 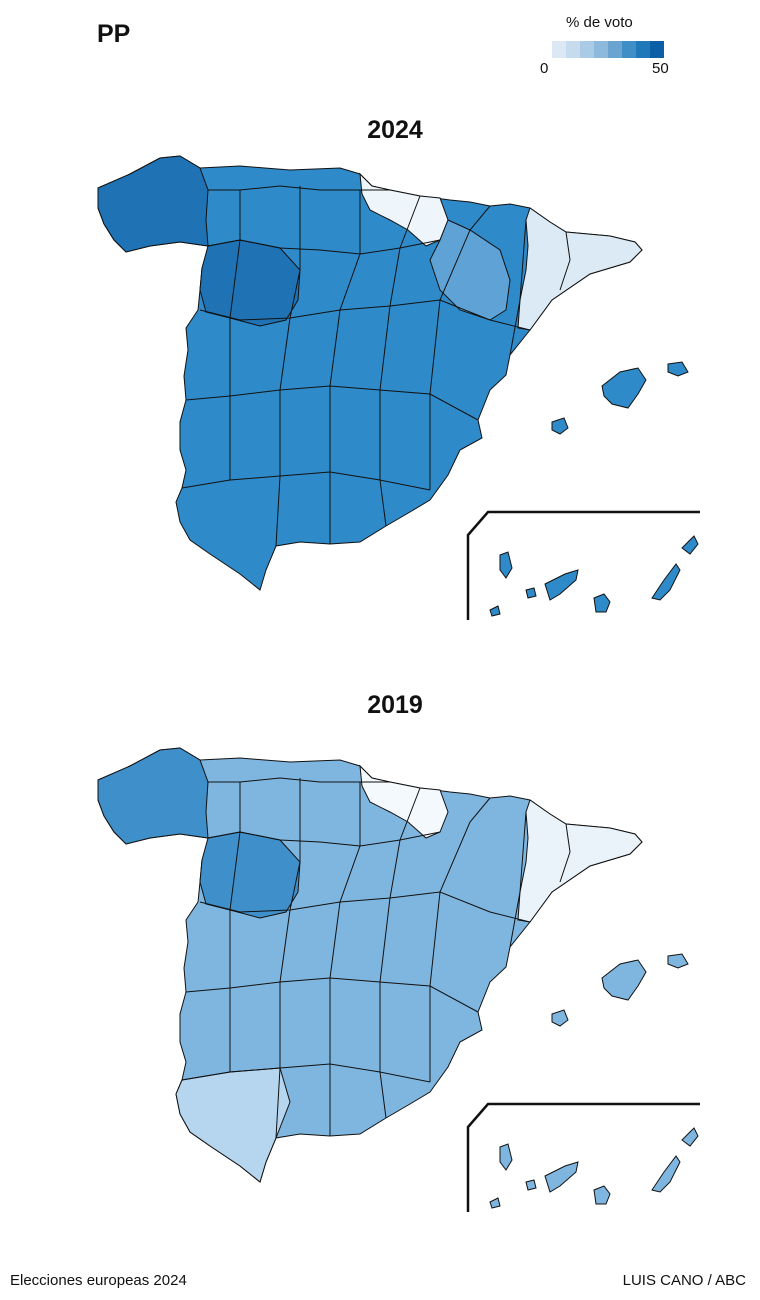 What do you see at coordinates (114, 34) in the screenshot?
I see `party-title: PP` at bounding box center [114, 34].